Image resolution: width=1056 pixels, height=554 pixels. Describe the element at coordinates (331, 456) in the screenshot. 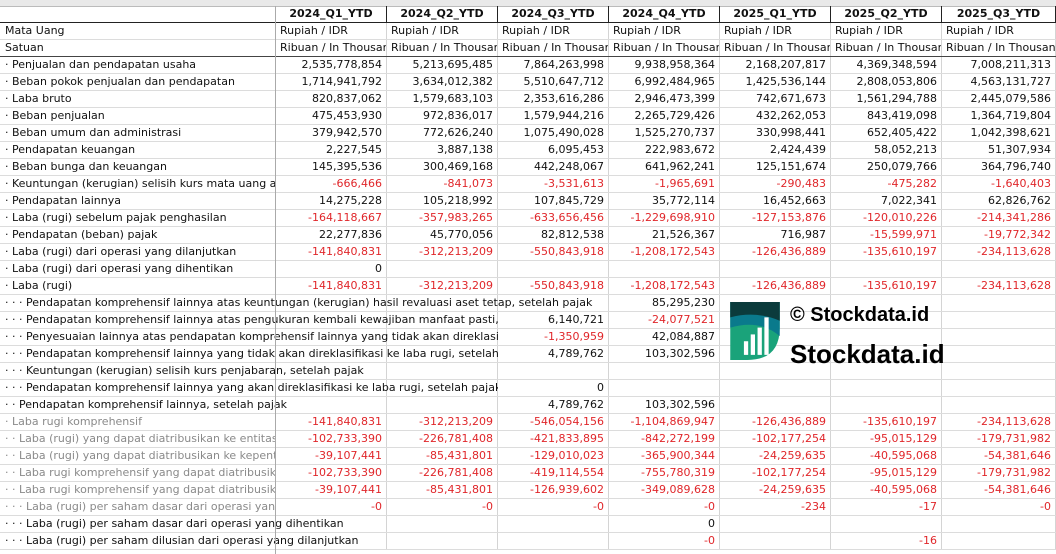

I see `value-cell: -39,107,441` at that location.